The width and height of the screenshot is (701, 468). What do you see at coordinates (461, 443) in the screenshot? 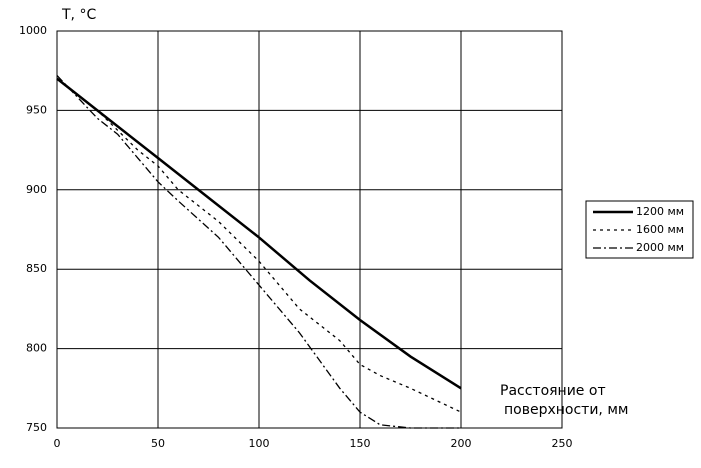
I see `x-tick-label: 200` at bounding box center [461, 443].